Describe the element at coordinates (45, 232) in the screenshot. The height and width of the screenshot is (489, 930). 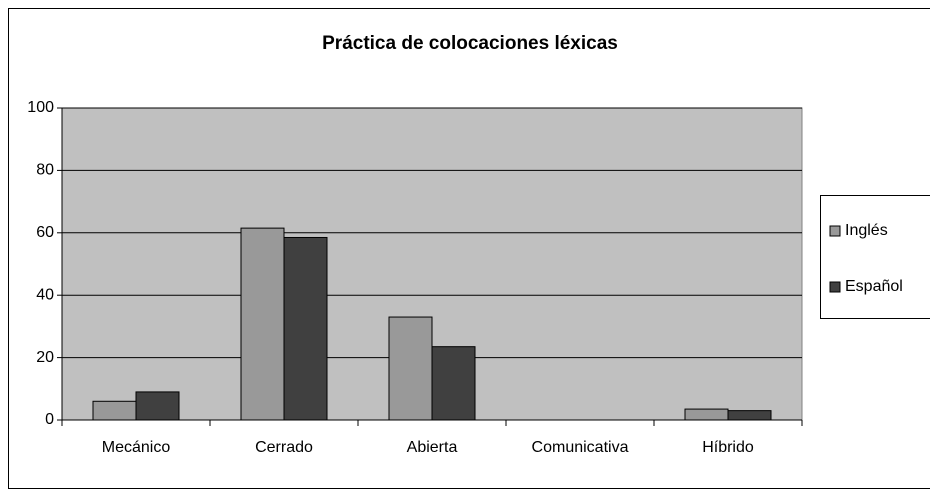
I see `y-tick-label: 60` at that location.